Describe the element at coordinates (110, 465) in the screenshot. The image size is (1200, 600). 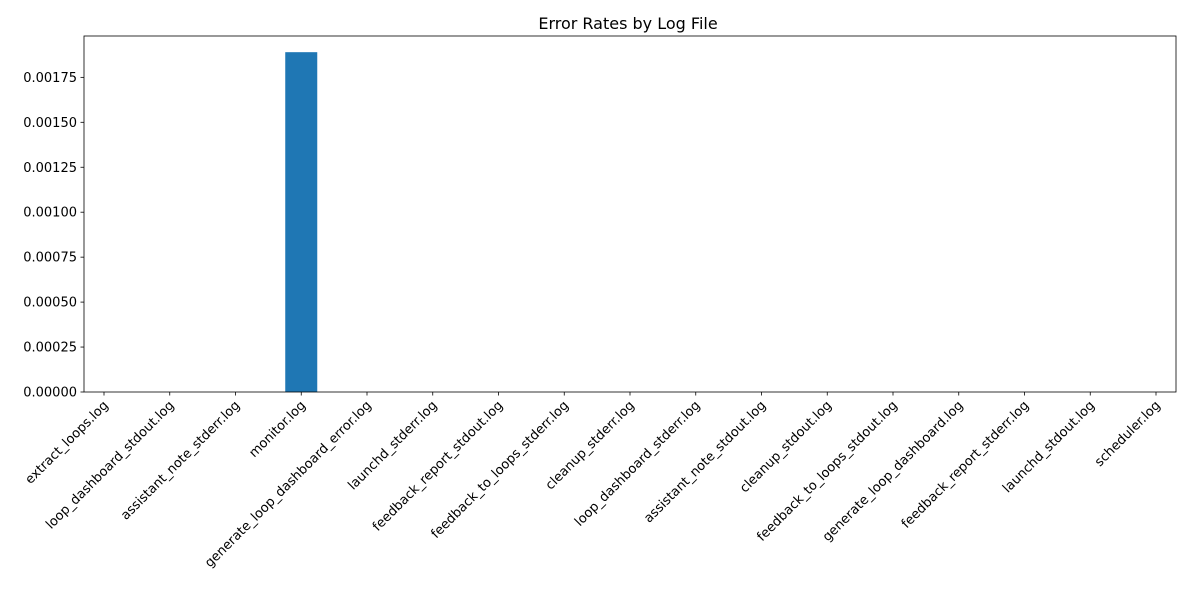
I see `x-tick-label-2: loop_dashboard_stdout.log` at that location.